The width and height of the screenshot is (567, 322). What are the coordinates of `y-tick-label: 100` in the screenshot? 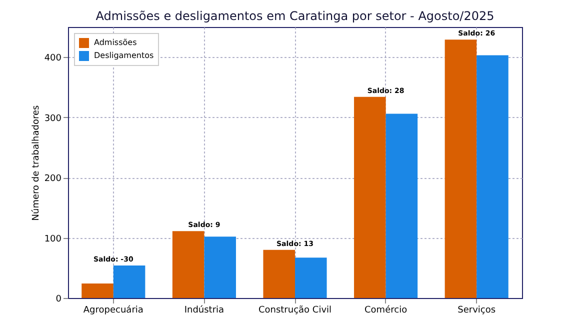 It's located at (53, 239).